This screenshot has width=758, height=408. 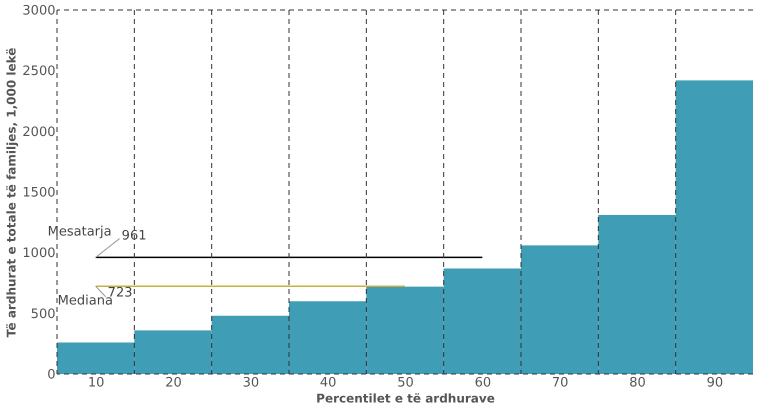 I want to click on x-tick-label: 40, so click(x=328, y=383).